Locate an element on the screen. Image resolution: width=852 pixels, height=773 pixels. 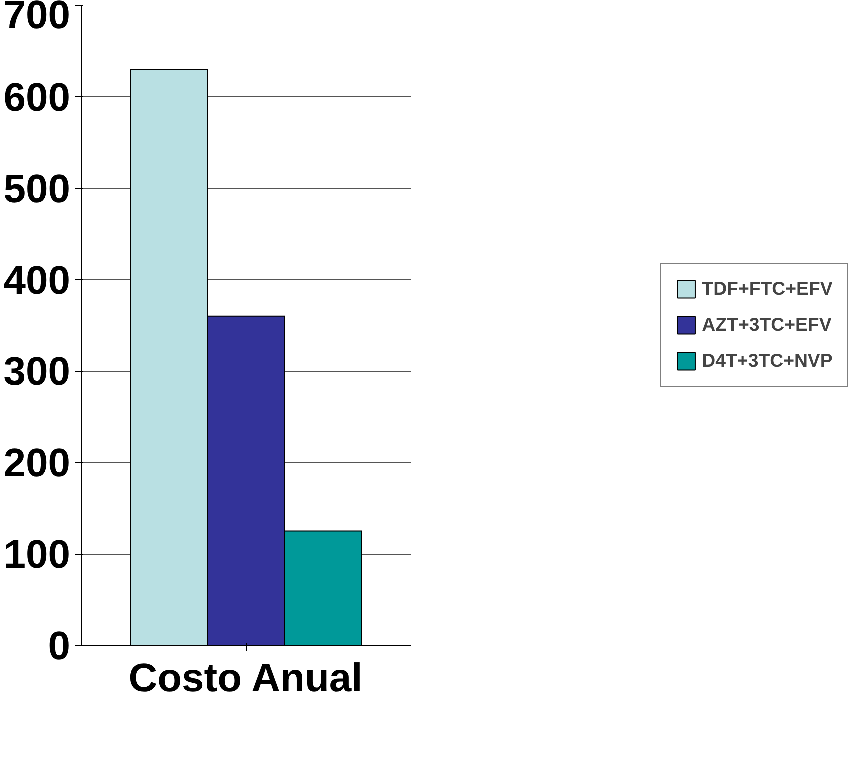
legend-label: D4T+3TC+NVP is located at coordinates (767, 361).